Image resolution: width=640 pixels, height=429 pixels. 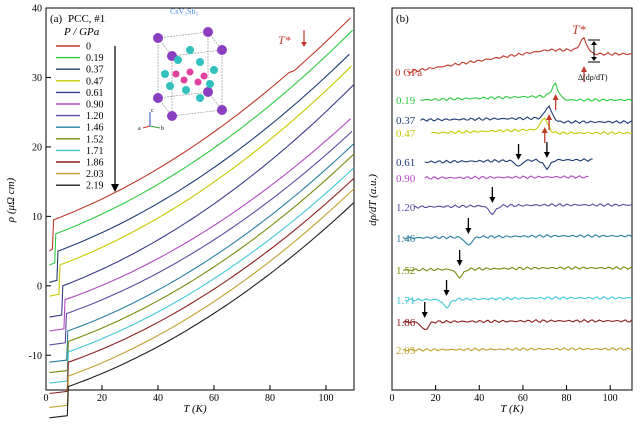 I want to click on series-label: 0 GPa, so click(x=408, y=73).